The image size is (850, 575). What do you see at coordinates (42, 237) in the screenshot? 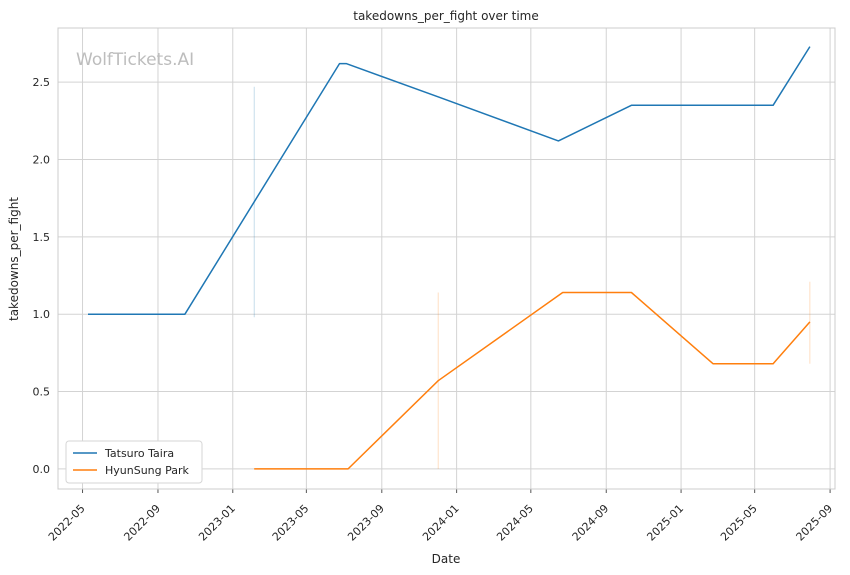
I see `y-tick-label: 1.5` at bounding box center [42, 237].